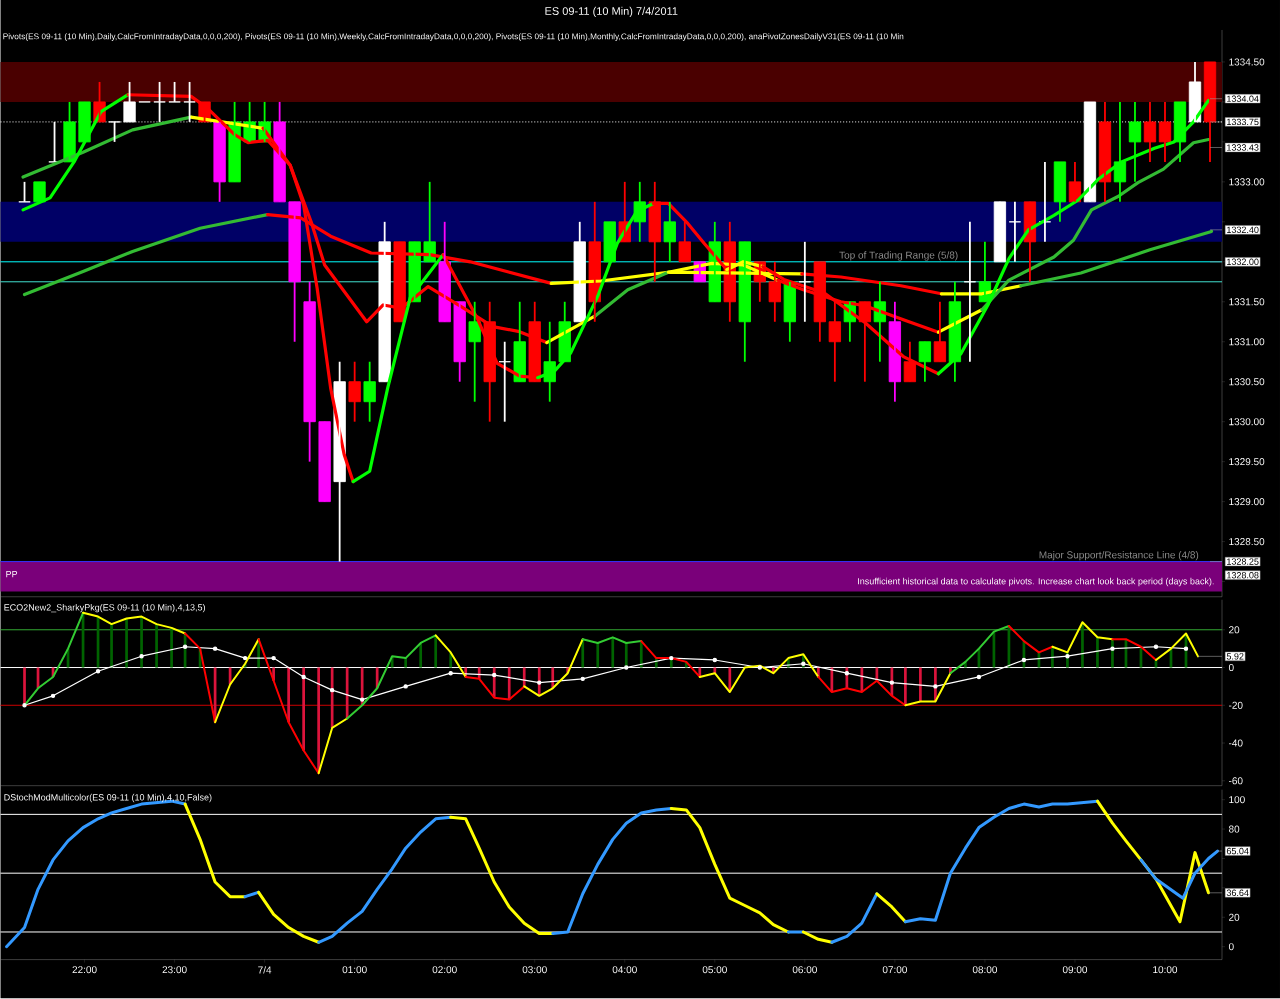 The width and height of the screenshot is (1280, 999). What do you see at coordinates (1237, 893) in the screenshot?
I see `annotation: 36.64` at bounding box center [1237, 893].